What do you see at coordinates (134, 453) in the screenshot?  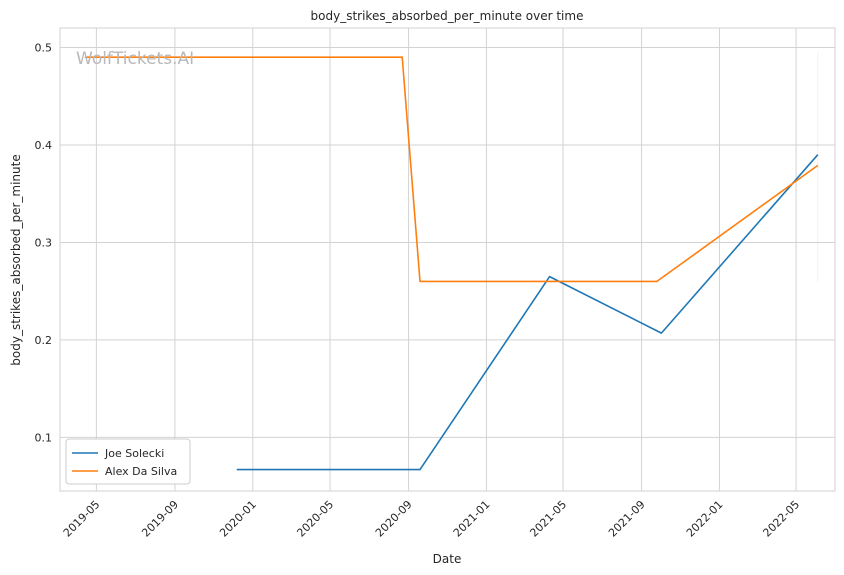 I see `legend-label-joe-solecki: Joe Solecki` at bounding box center [134, 453].